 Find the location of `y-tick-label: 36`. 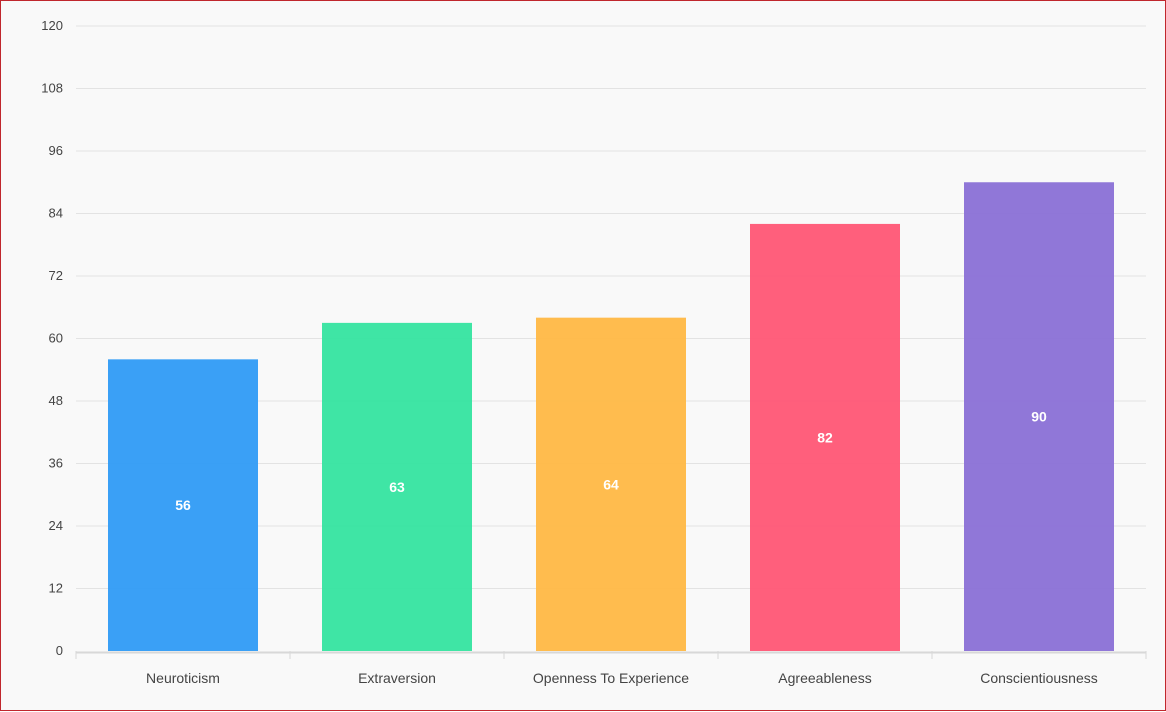

y-tick-label: 36 is located at coordinates (56, 463).